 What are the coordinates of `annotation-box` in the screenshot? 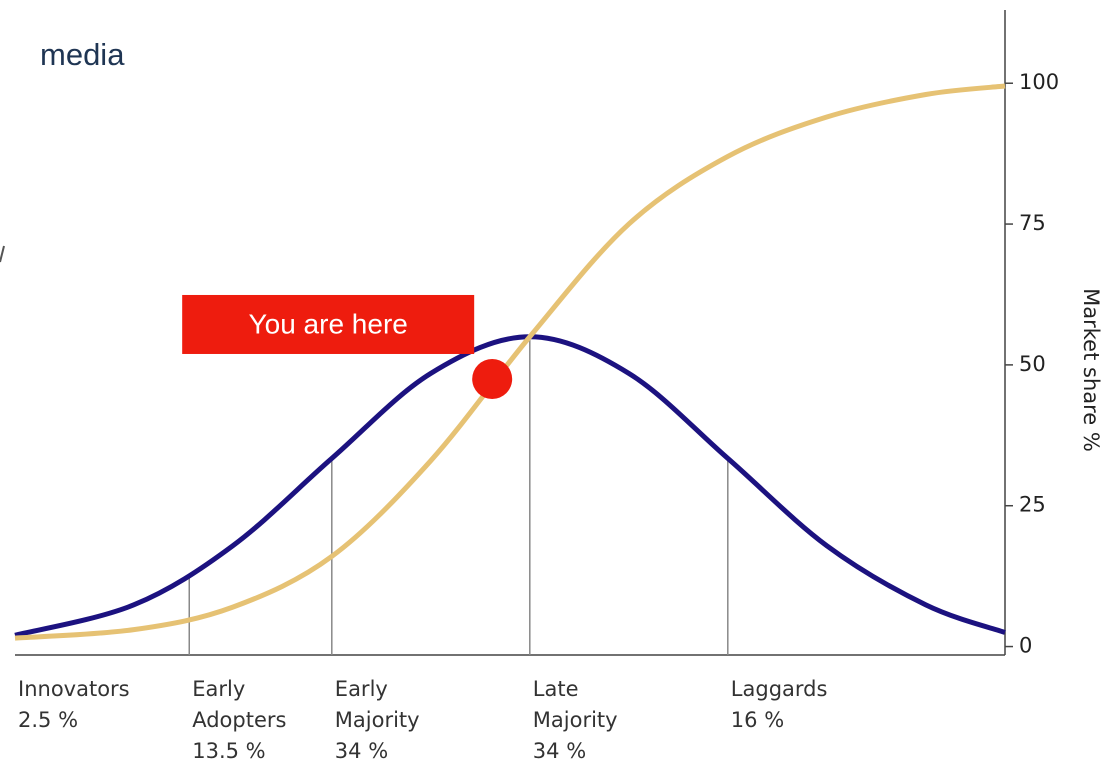 It's located at (328, 324).